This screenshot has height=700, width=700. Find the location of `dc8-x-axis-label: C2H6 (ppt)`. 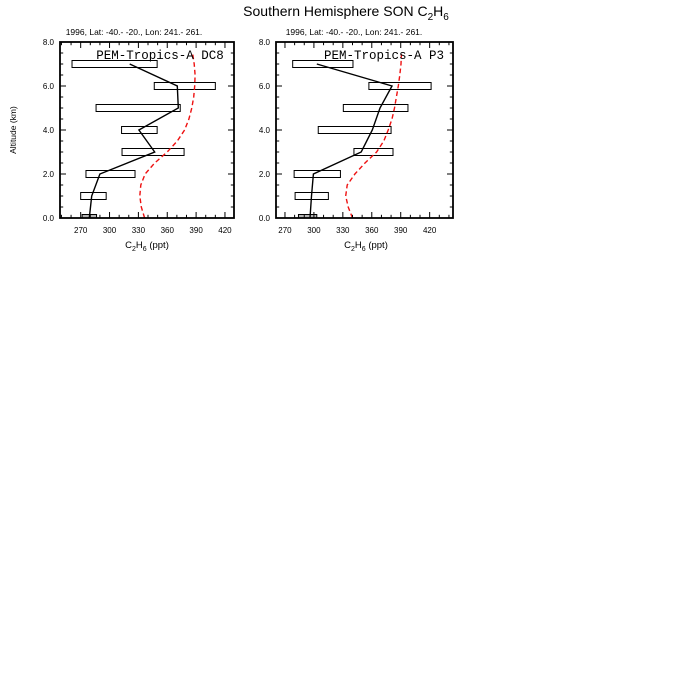

dc8-x-axis-label: C2H6 (ppt) is located at coordinates (147, 246).